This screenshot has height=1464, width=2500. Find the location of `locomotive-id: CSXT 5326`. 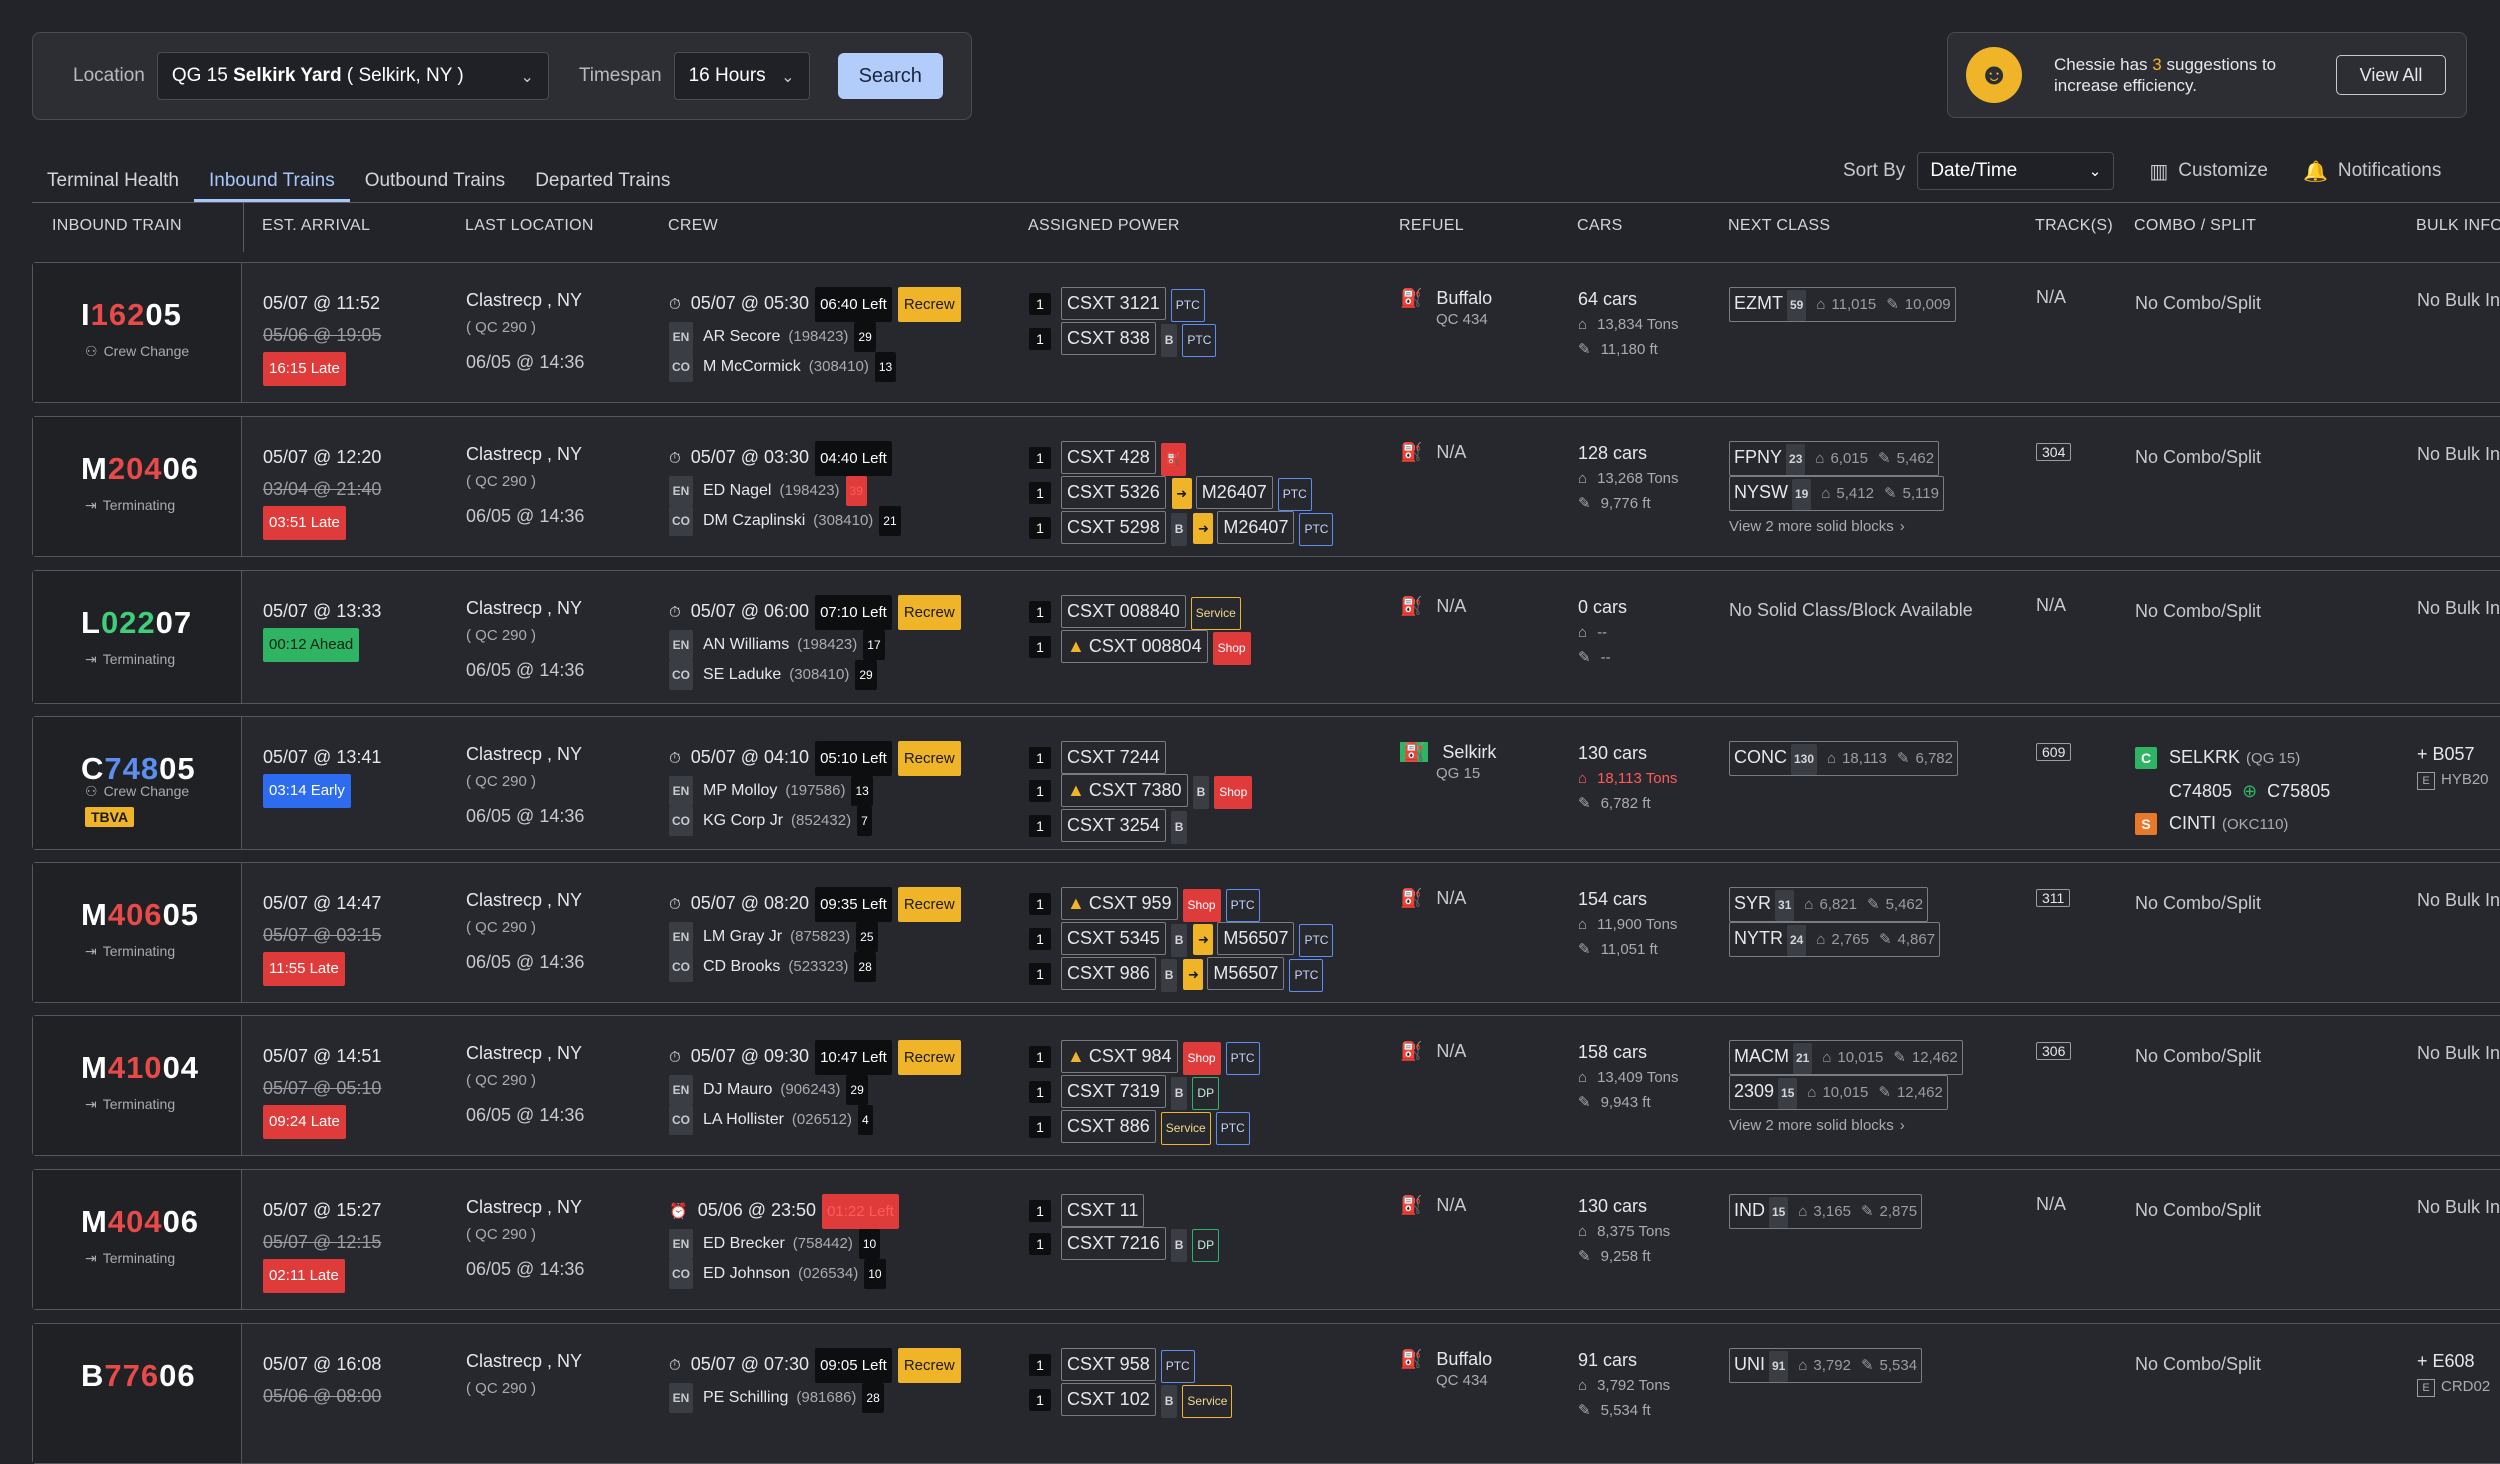

locomotive-id: CSXT 5326 is located at coordinates (1113, 492).